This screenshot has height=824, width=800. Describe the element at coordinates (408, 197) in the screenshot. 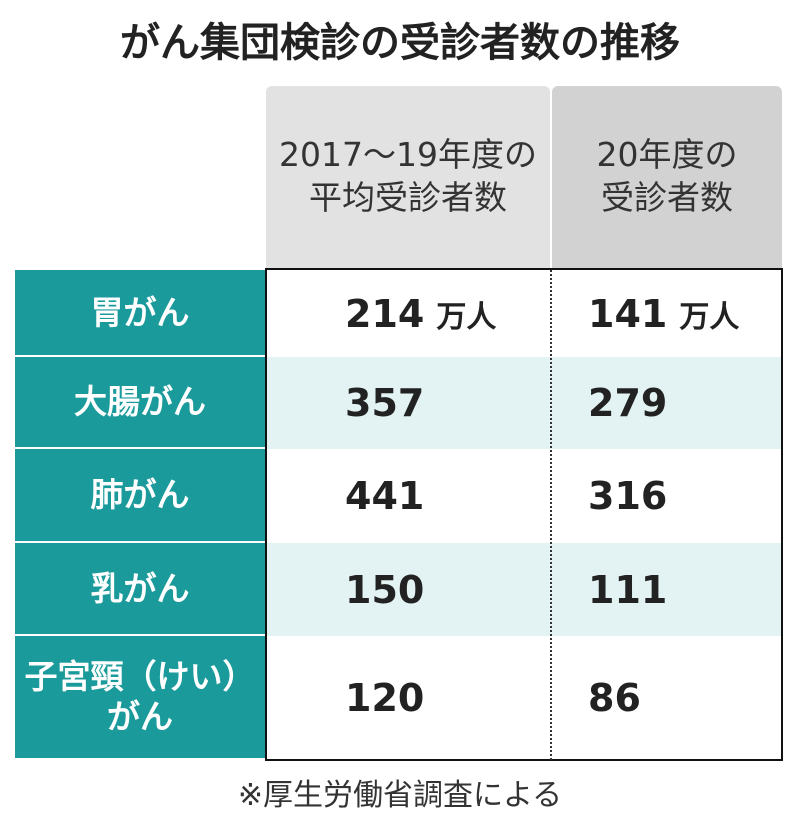

I see `header-line: 平均受診者数` at that location.